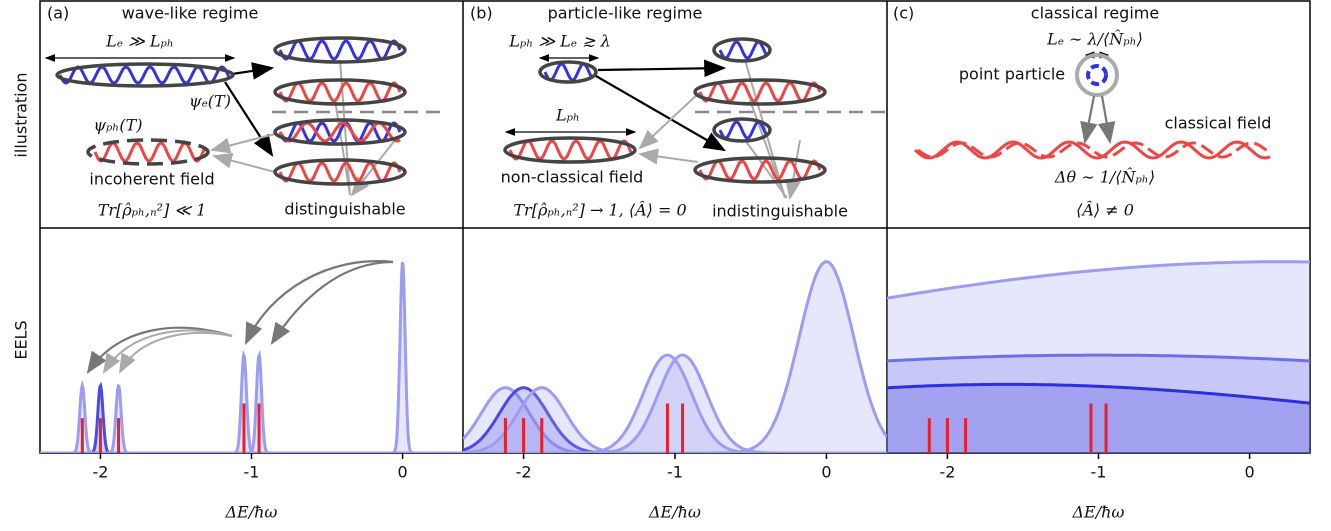 The width and height of the screenshot is (1331, 531). I want to click on annotation: Δθ ∼ 1/⟨N̂ₚₕ⟩, so click(1104, 177).